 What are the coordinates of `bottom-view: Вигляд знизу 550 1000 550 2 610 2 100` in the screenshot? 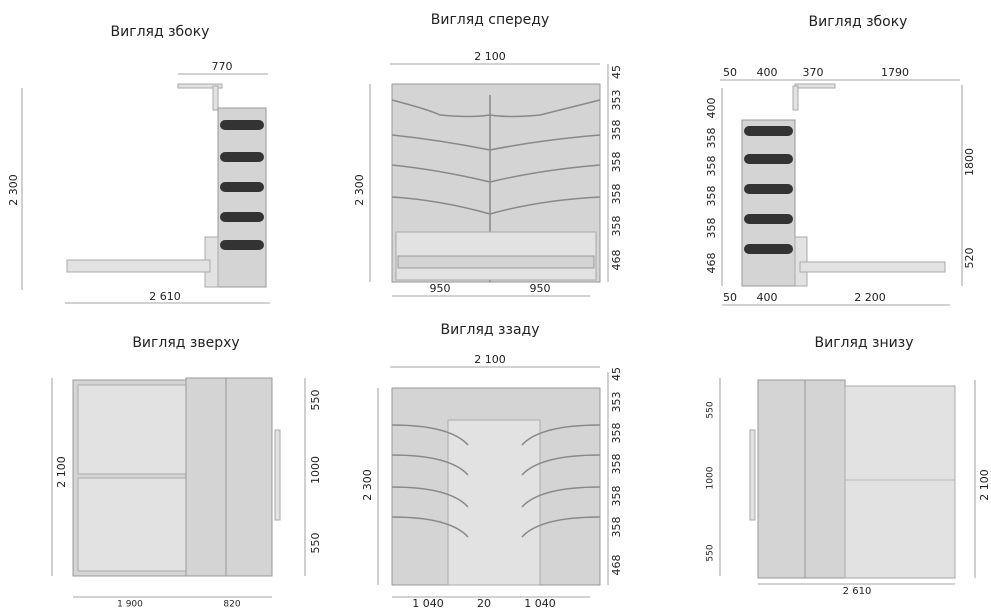 It's located at (848, 466).